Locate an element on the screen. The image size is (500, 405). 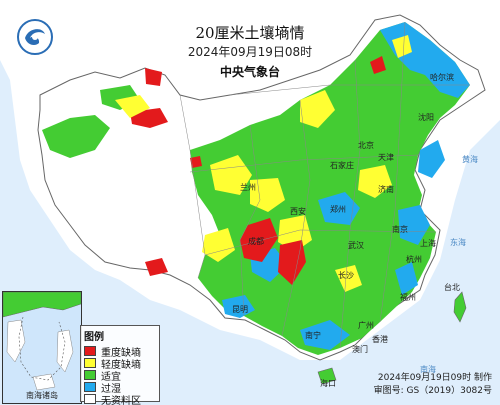
light-drought-xinjiang is located at coordinates (132, 106).